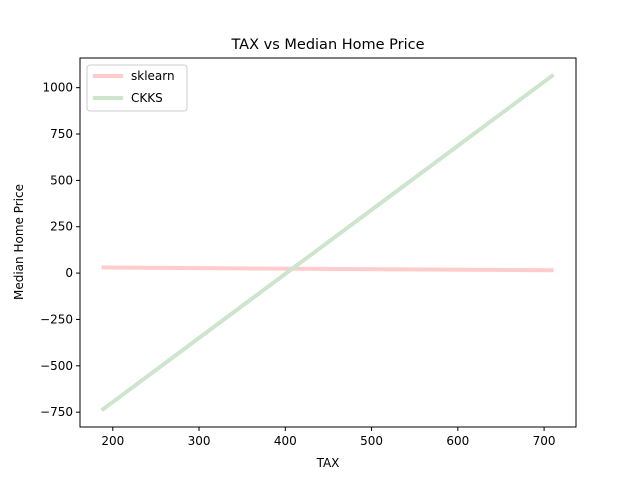 The width and height of the screenshot is (640, 480). Describe the element at coordinates (56, 319) in the screenshot. I see `y-tick-label: −250` at that location.